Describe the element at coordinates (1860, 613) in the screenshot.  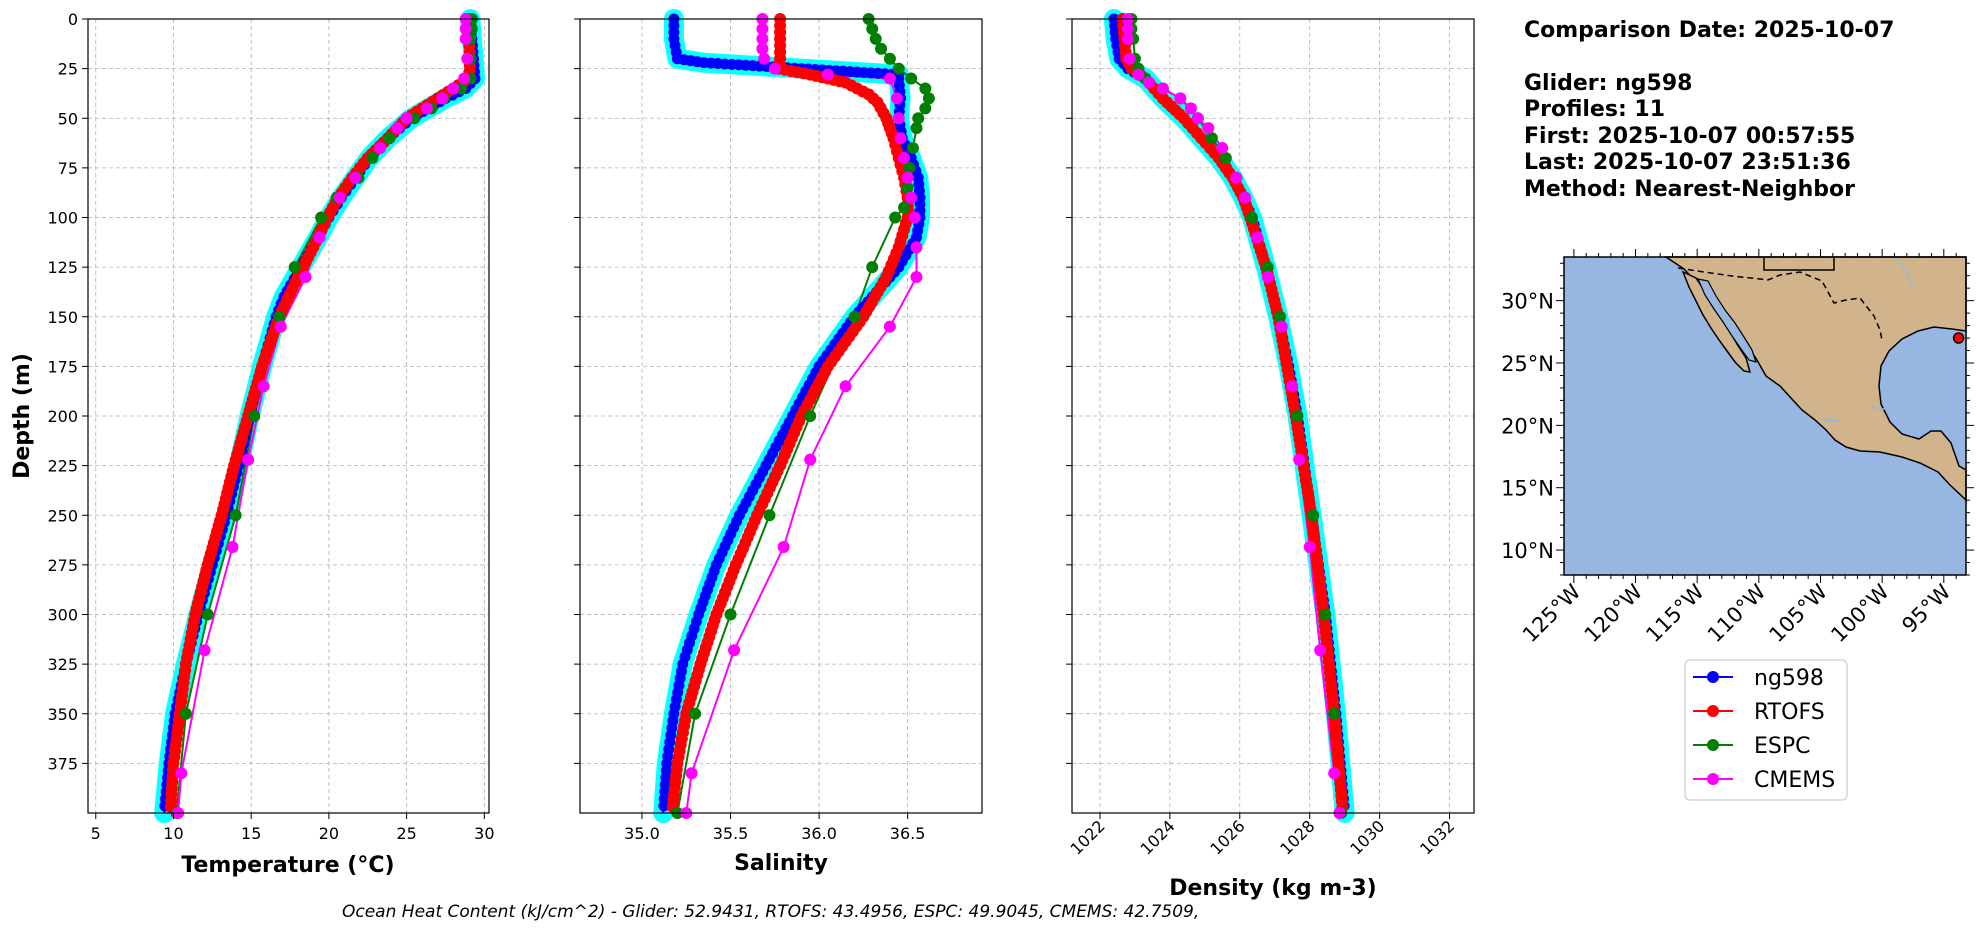
I see `map-lon-label: 100°W` at that location.